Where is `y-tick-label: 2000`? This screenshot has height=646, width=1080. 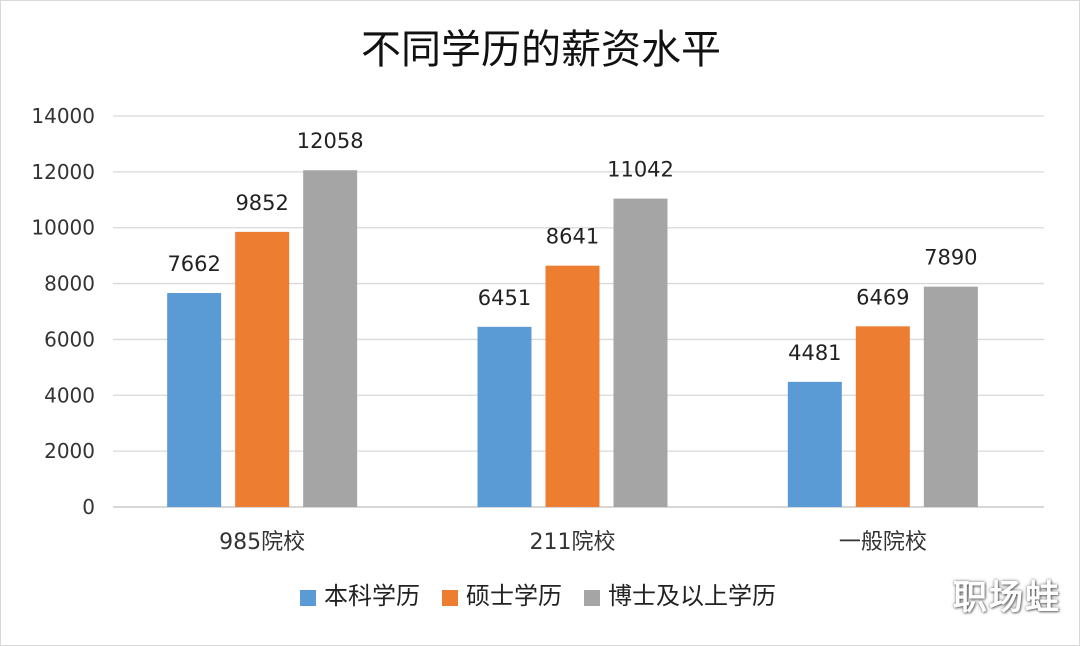 y-tick-label: 2000 is located at coordinates (69, 451).